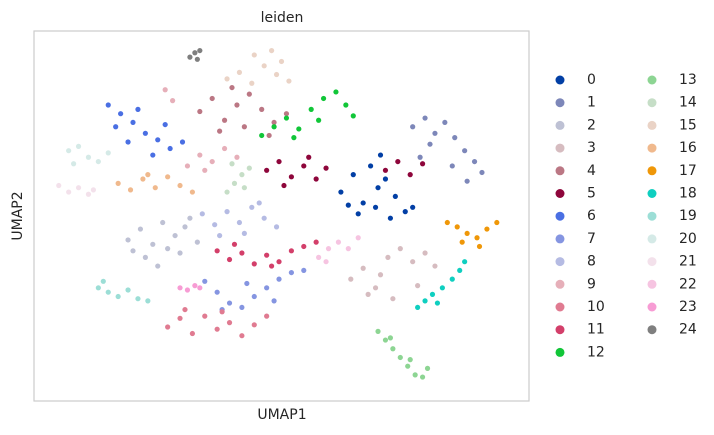  What do you see at coordinates (591, 148) in the screenshot?
I see `legend-label: 3` at bounding box center [591, 148].